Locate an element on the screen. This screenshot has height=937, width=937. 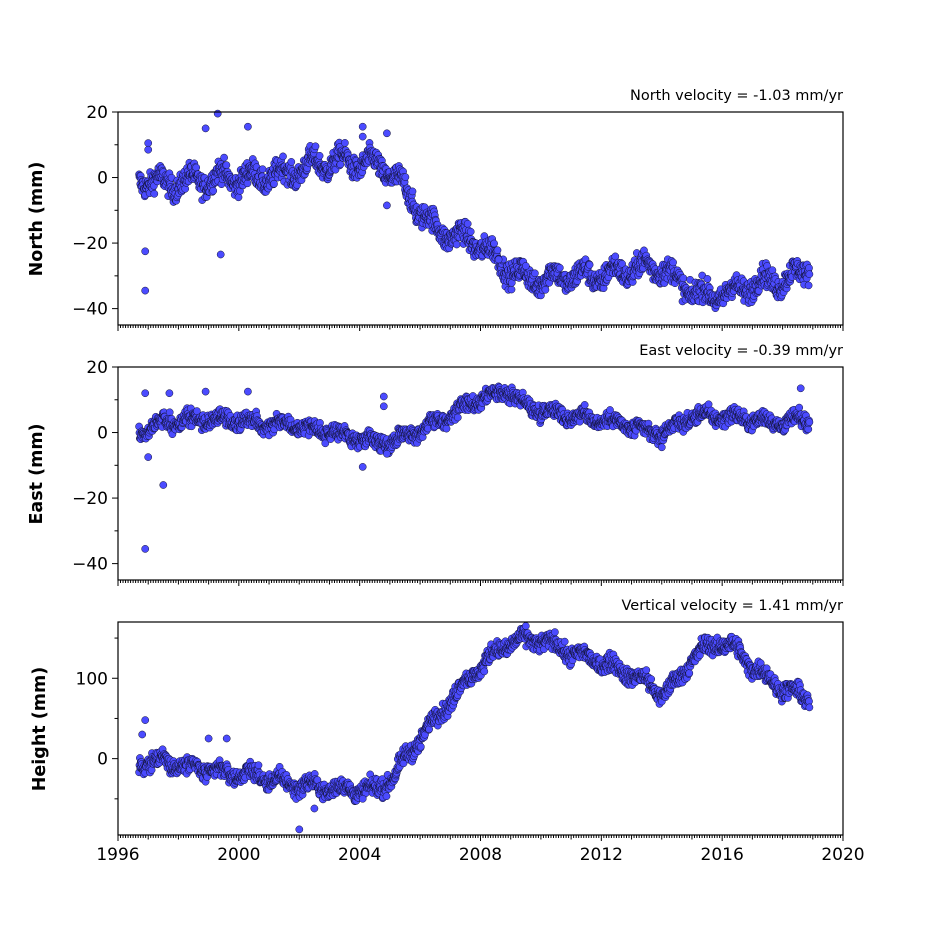
east-velocity-title: East velocity = -0.39 mm/yr is located at coordinates (741, 351).